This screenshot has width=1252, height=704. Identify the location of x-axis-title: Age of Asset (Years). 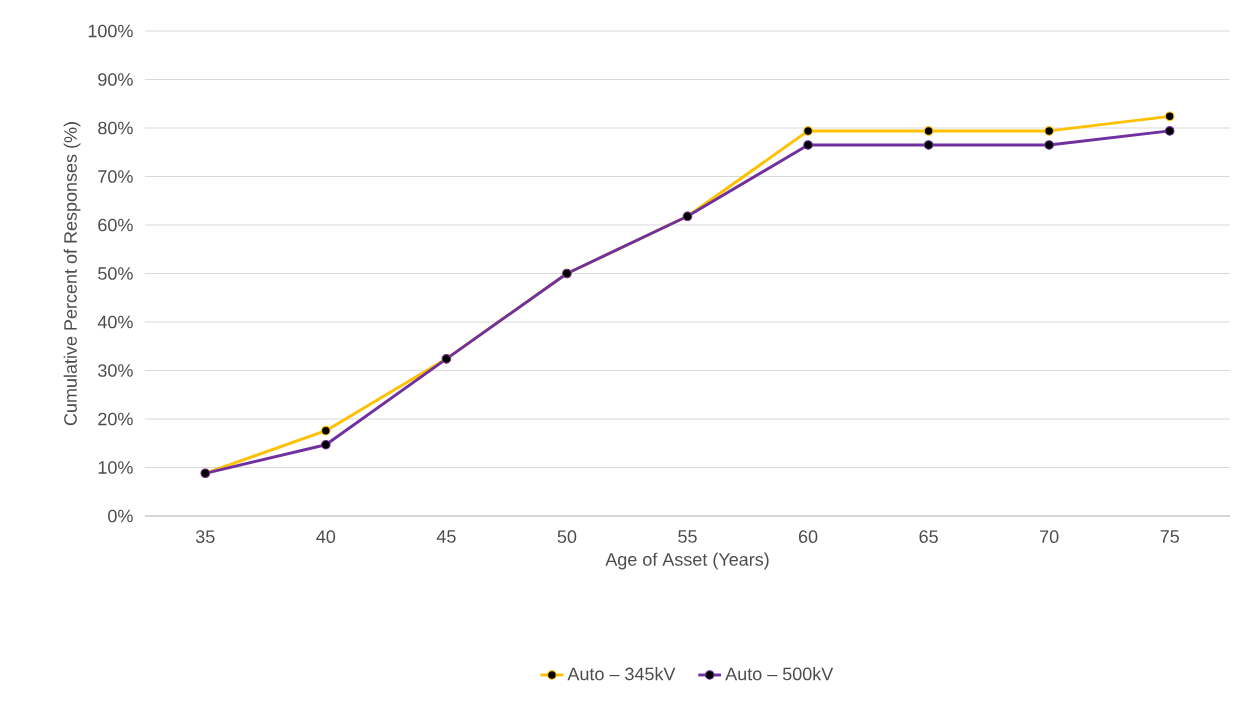
(687, 561).